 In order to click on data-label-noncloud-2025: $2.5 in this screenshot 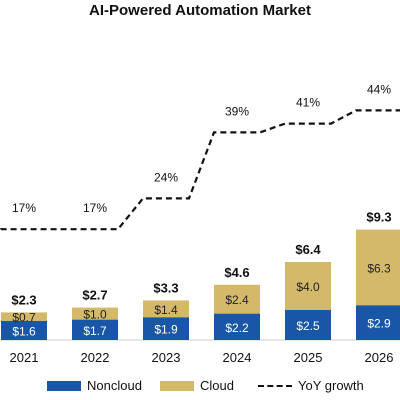, I will do `click(308, 326)`.